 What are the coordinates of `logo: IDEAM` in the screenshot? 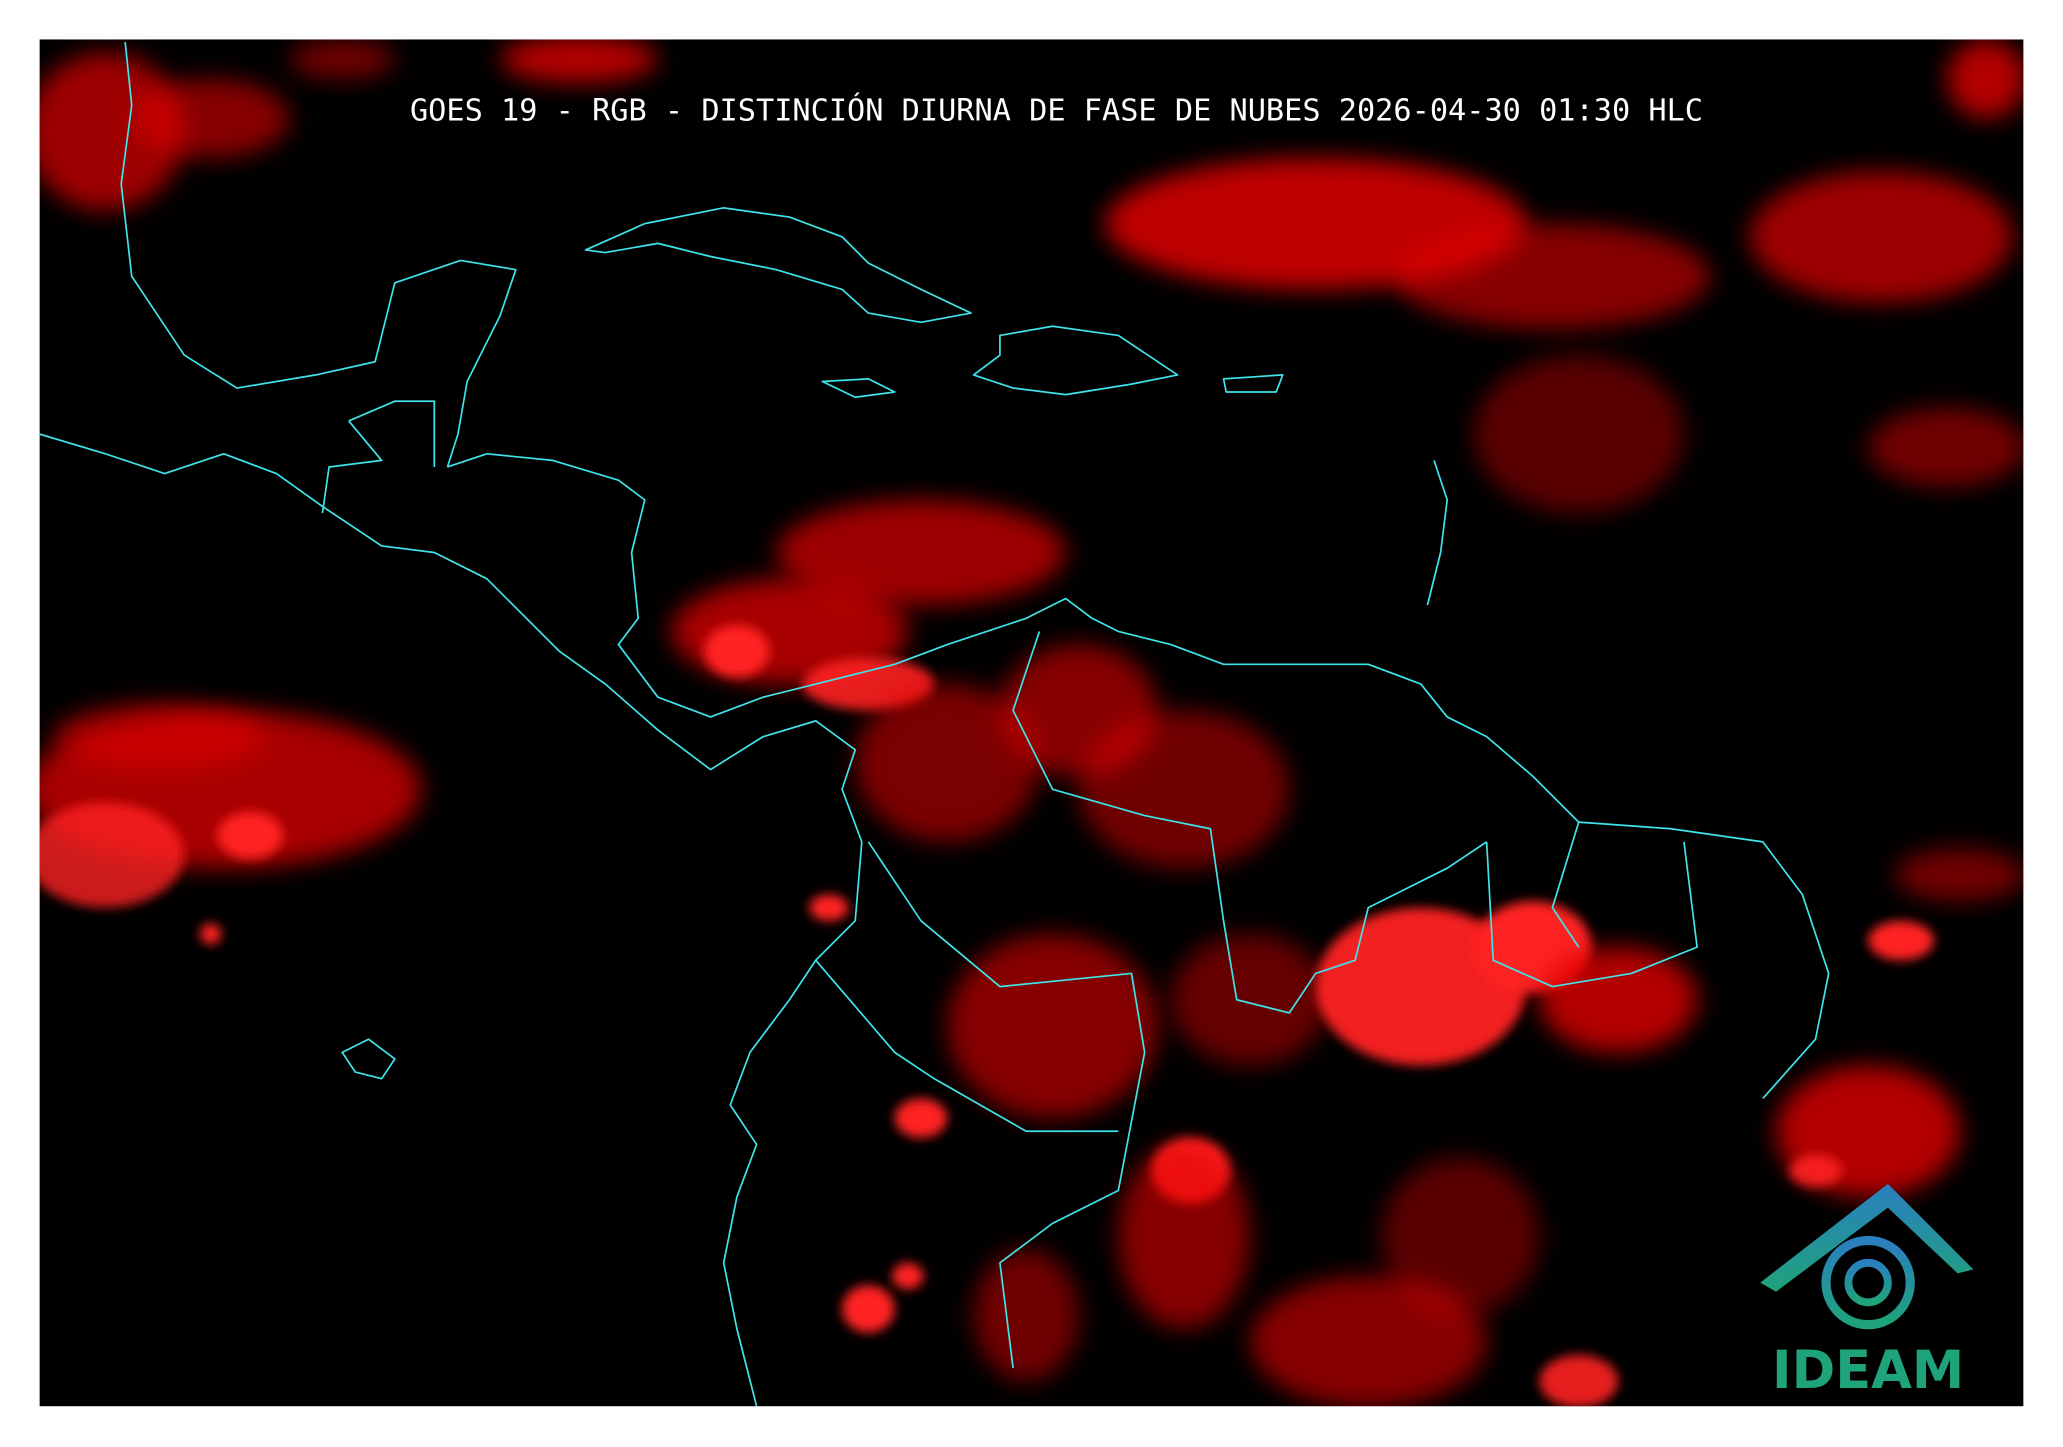 It's located at (1867, 1292).